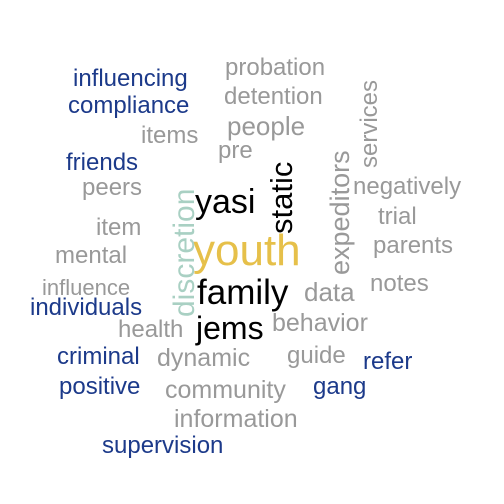 This screenshot has height=504, width=504. What do you see at coordinates (170, 135) in the screenshot?
I see `word-items: items` at bounding box center [170, 135].